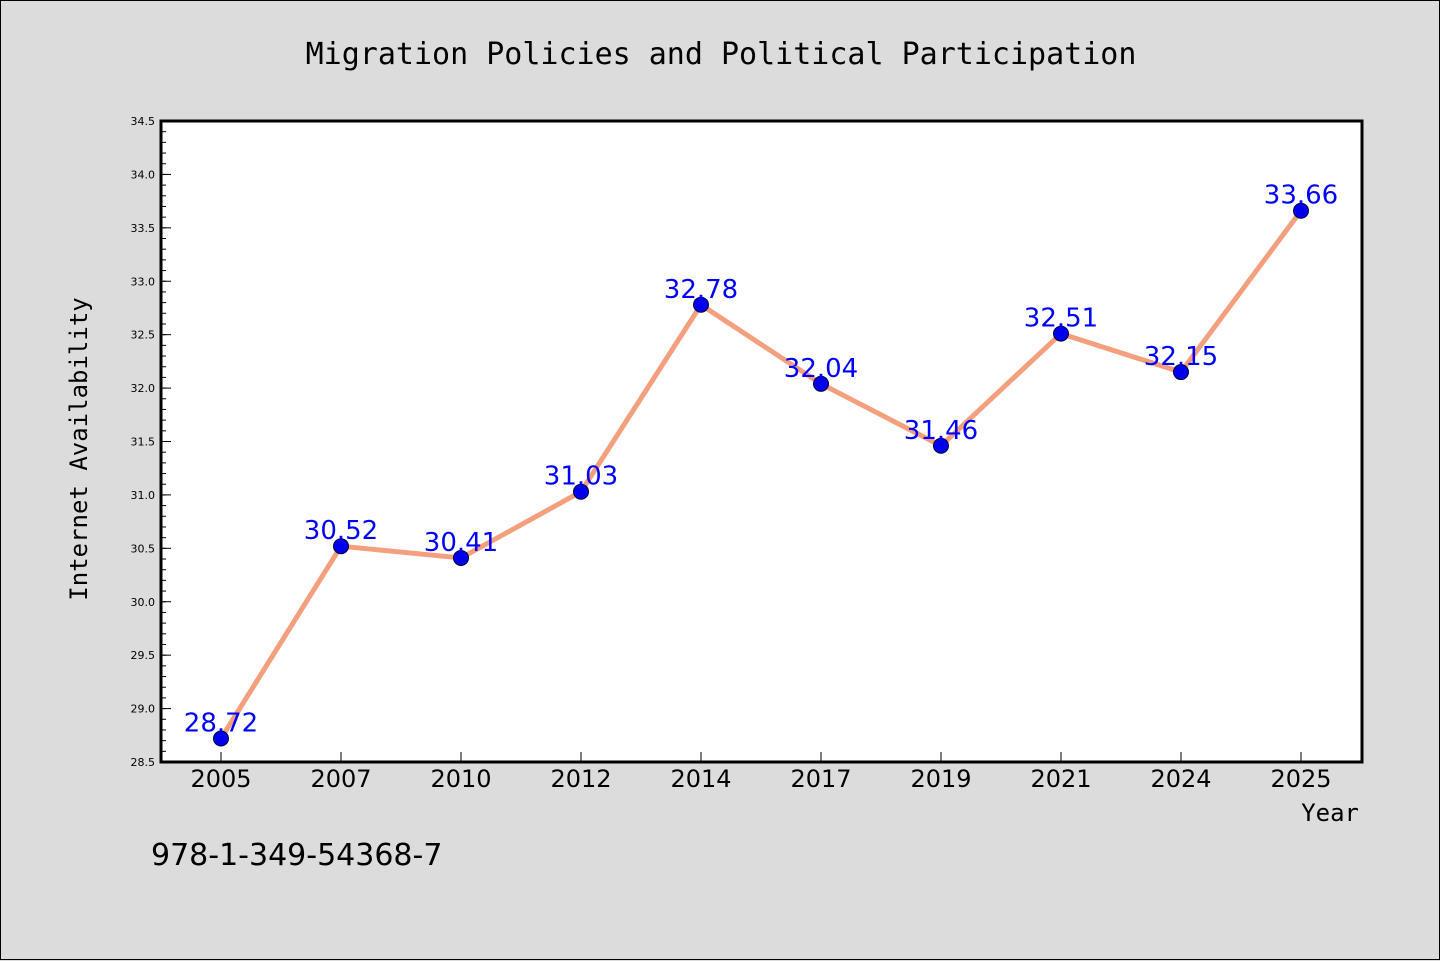 The width and height of the screenshot is (1440, 961). Describe the element at coordinates (941, 445) in the screenshot. I see `data-point-2019` at that location.